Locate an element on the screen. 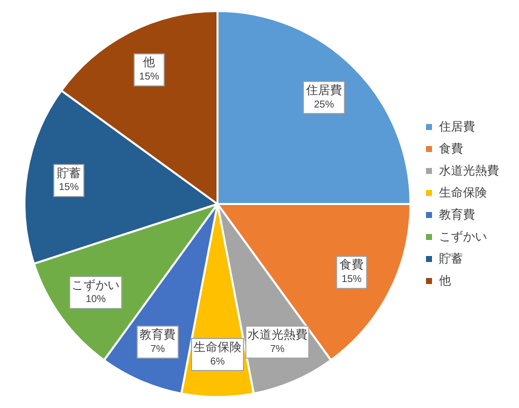 This screenshot has height=408, width=519. slice-label: こずかい is located at coordinates (96, 285).